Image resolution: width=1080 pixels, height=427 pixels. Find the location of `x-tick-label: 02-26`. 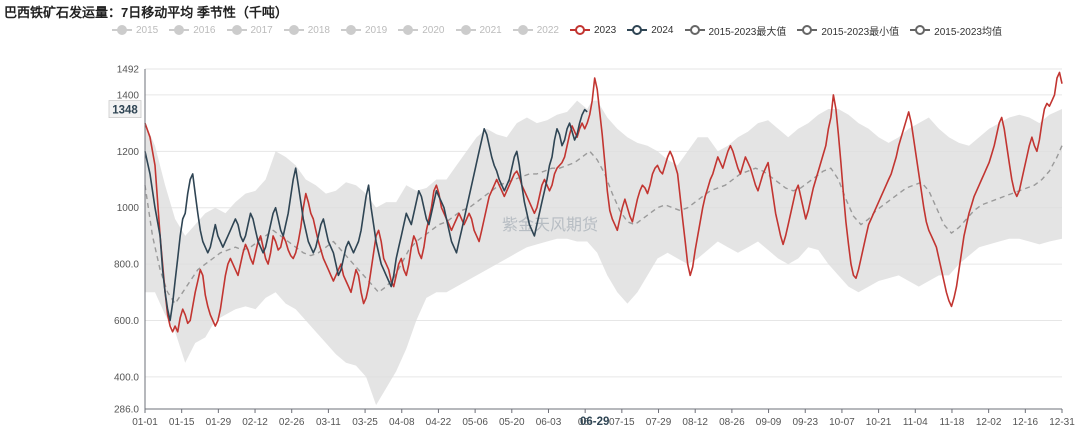

x-tick-label: 02-26 is located at coordinates (292, 422).